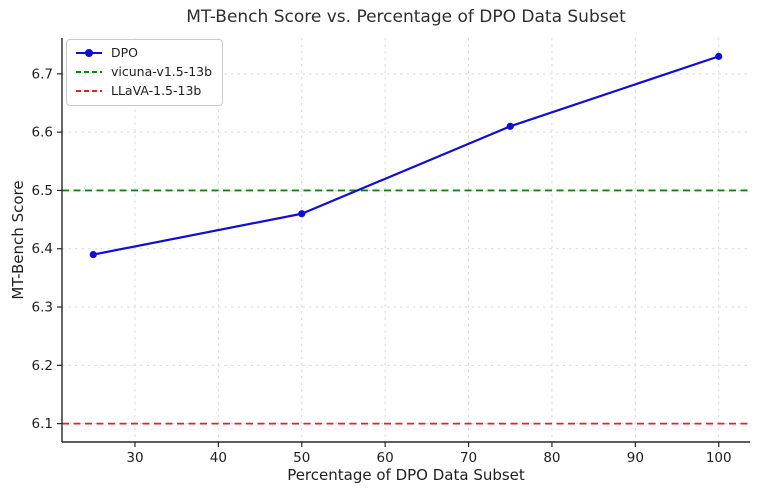  I want to click on y-tick-label: 6.2, so click(42, 366).